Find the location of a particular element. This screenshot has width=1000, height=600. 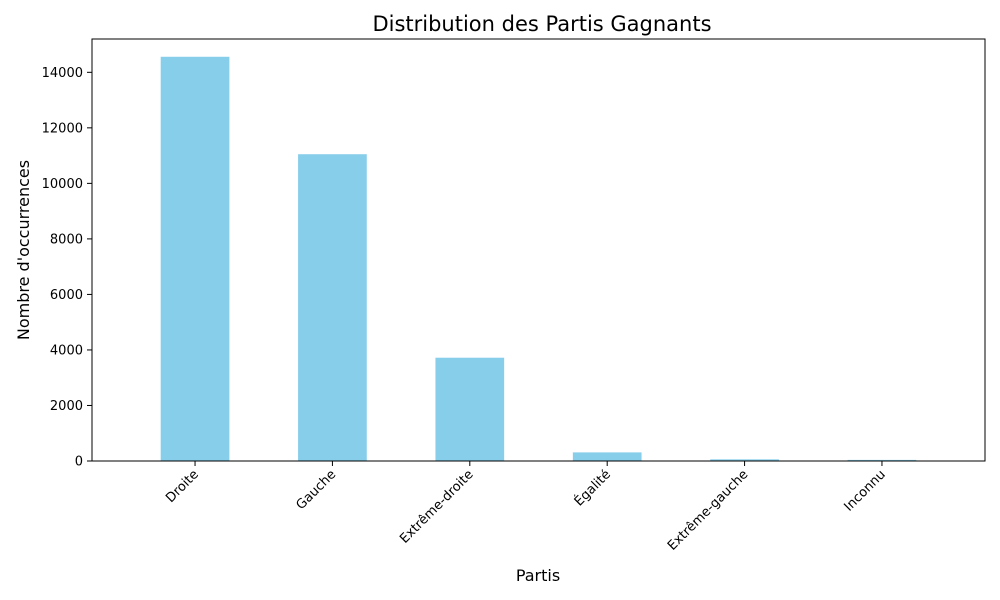

y-axis-label: Nombre d'occurrences is located at coordinates (23, 250).